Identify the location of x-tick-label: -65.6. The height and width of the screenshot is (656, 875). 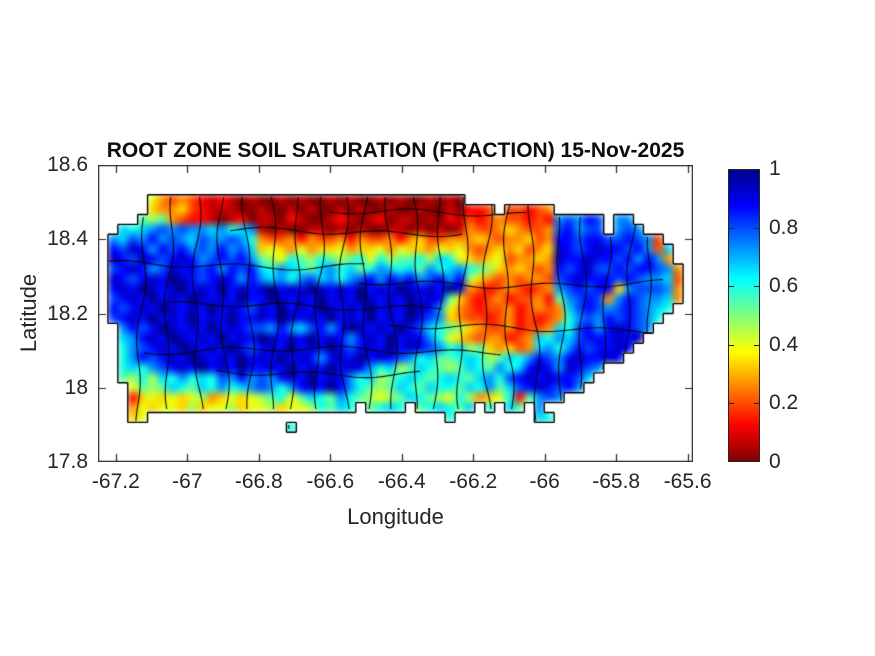
(687, 481).